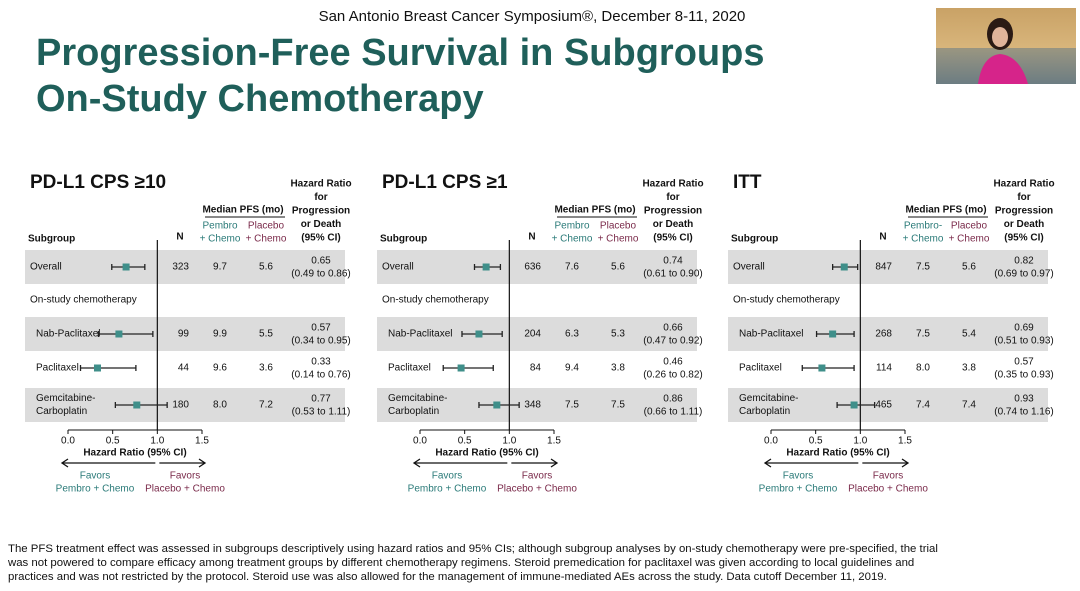 The width and height of the screenshot is (1080, 591). I want to click on speaker-face, so click(1000, 37).